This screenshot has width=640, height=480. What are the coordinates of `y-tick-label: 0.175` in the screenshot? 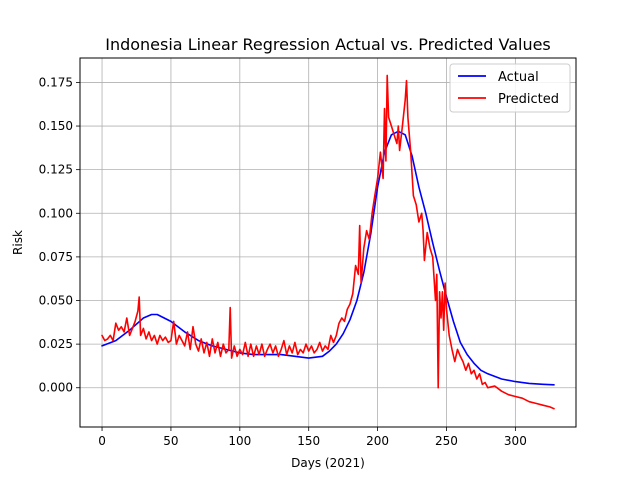 It's located at (56, 82).